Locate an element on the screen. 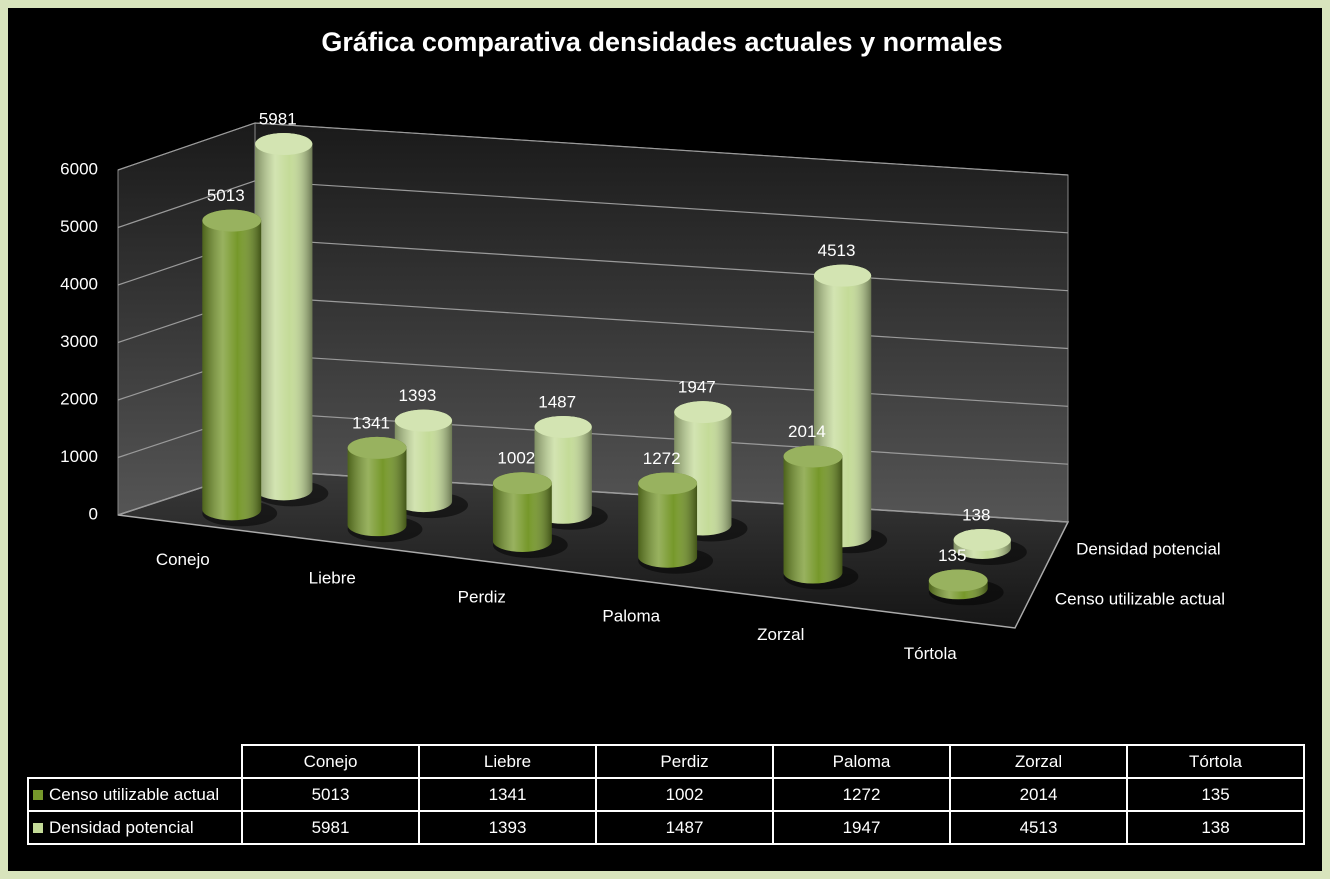  series-label: Censo utilizable actual is located at coordinates (1140, 599).